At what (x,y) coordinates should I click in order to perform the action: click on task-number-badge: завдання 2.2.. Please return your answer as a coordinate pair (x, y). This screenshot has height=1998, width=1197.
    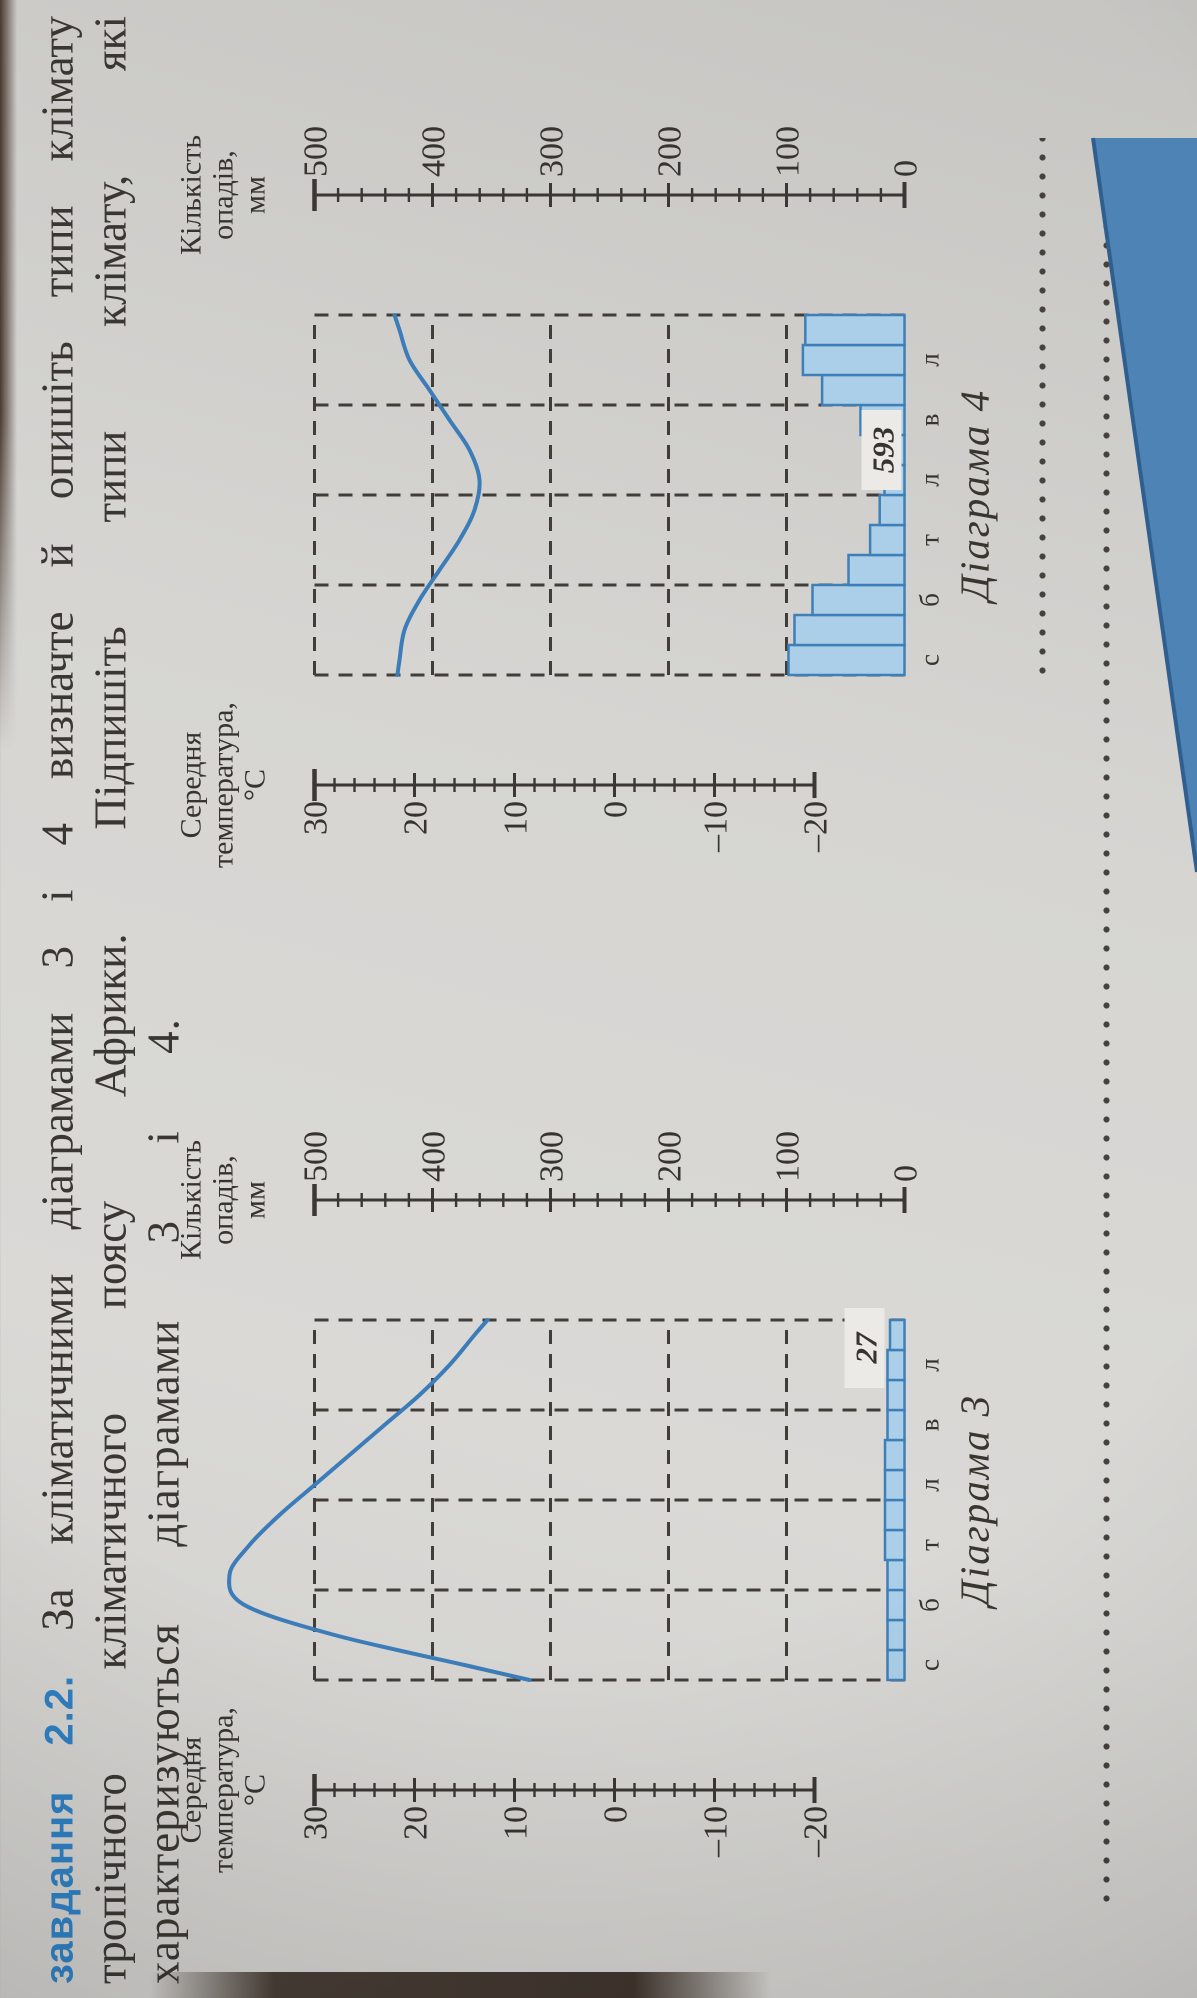
    Looking at the image, I should click on (59, 1829).